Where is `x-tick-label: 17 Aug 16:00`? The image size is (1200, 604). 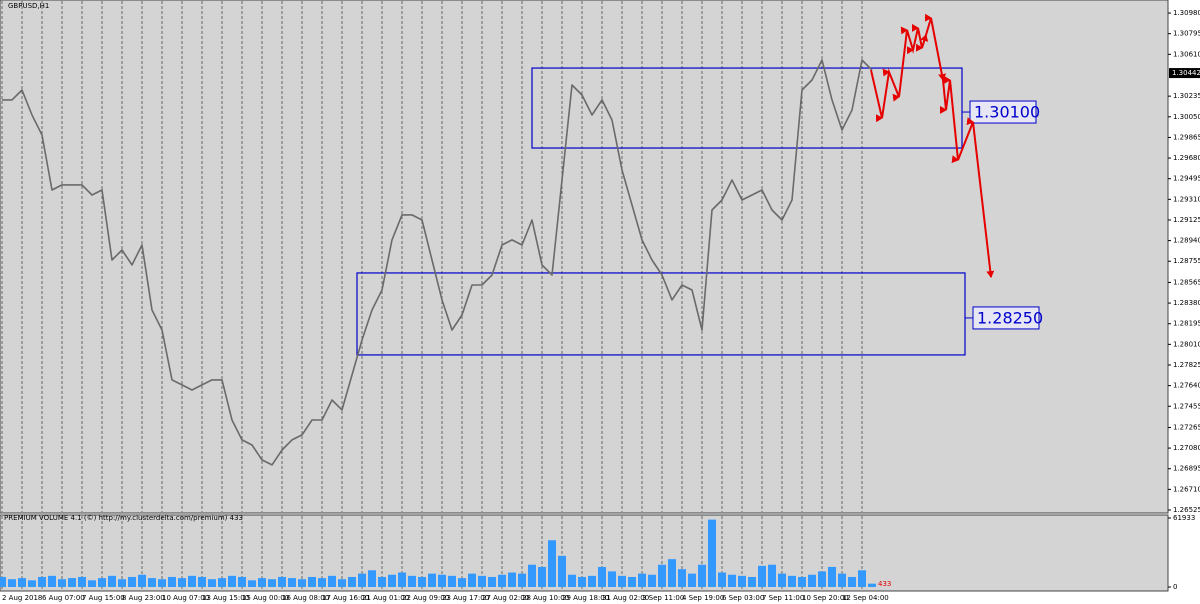
x-tick-label: 17 Aug 16:00 is located at coordinates (345, 598).